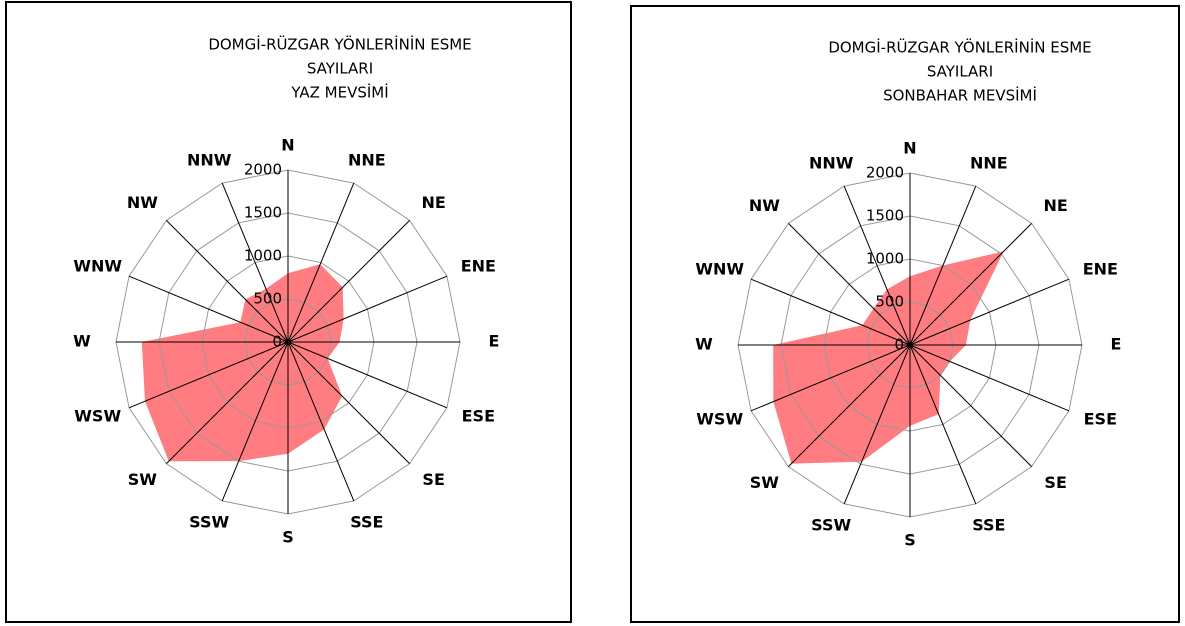 The height and width of the screenshot is (626, 1185). I want to click on chart-title: SONBAHAR MEVSİMİ, so click(960, 95).